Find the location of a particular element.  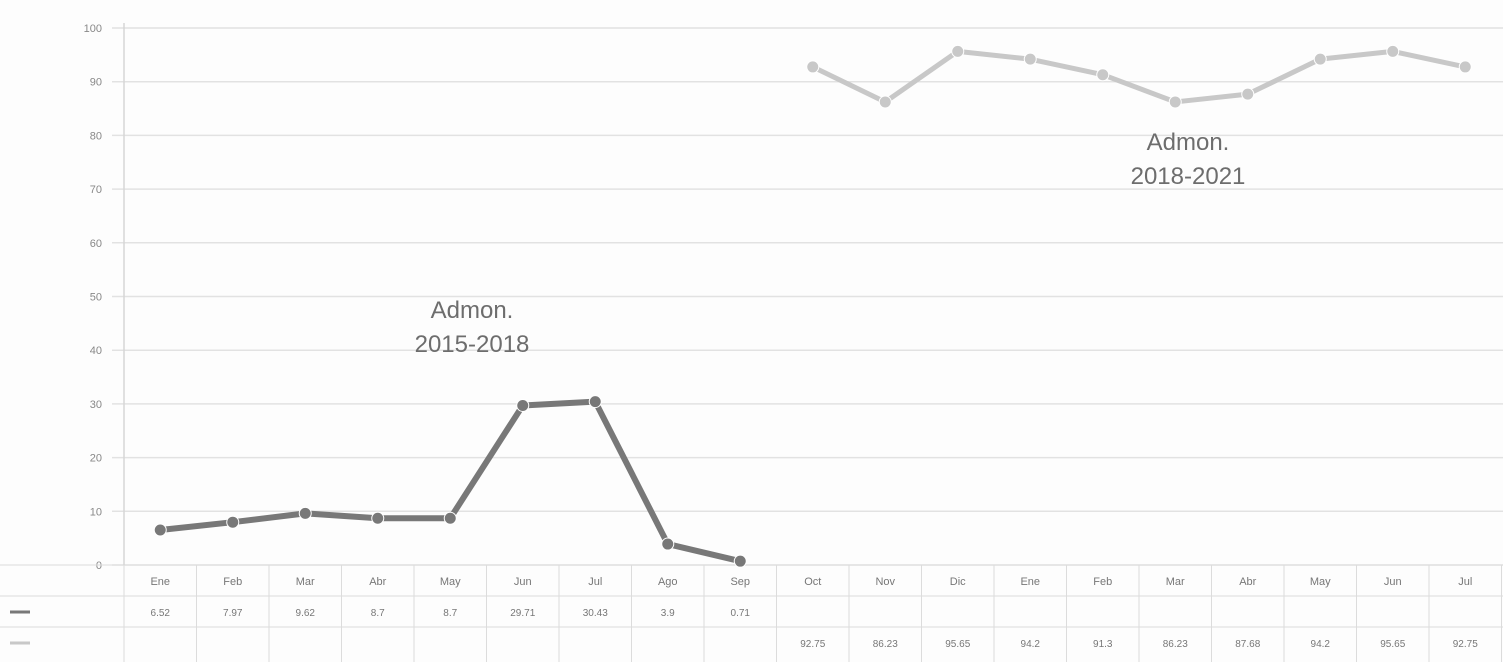

annotation-2018-2021-line1: Admon. is located at coordinates (1188, 142).